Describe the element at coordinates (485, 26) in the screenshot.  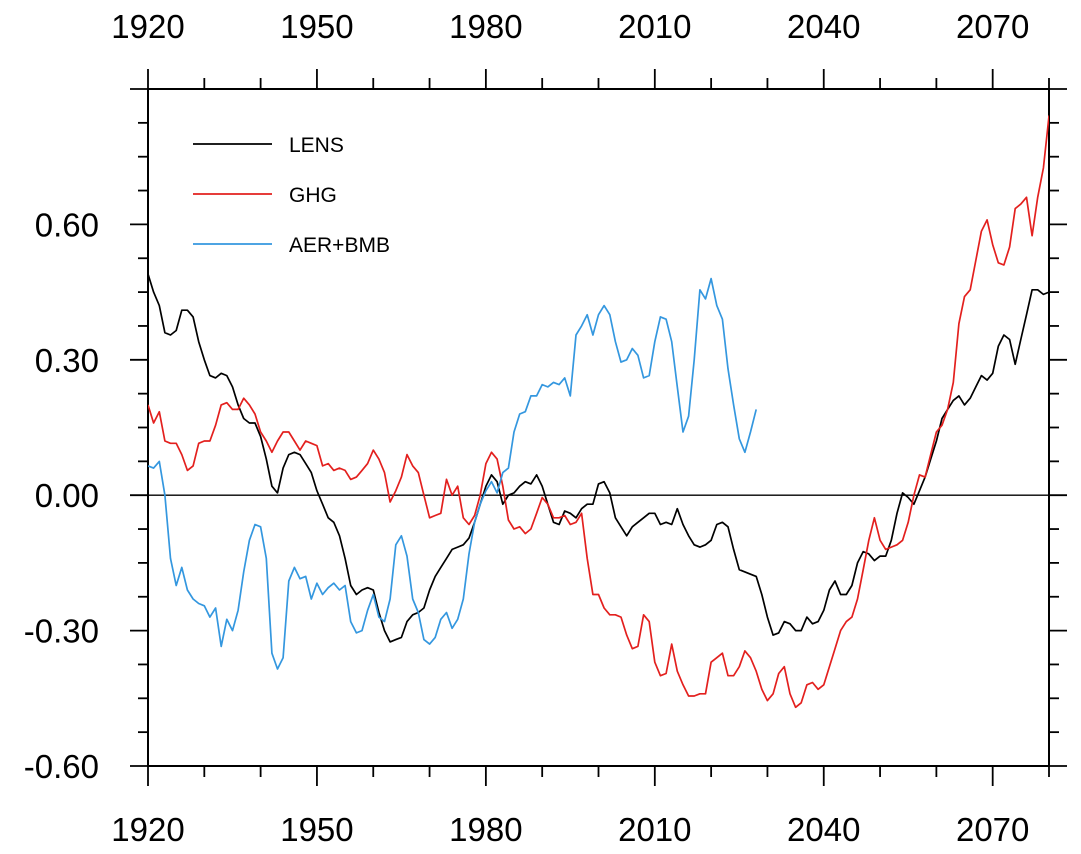
I see `x-tick-label-top: 1980` at that location.